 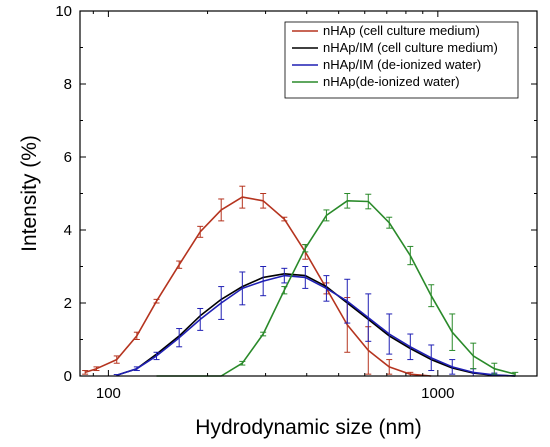 I want to click on legend-item: nHAp/IM (cell culture medium), so click(x=395, y=47).